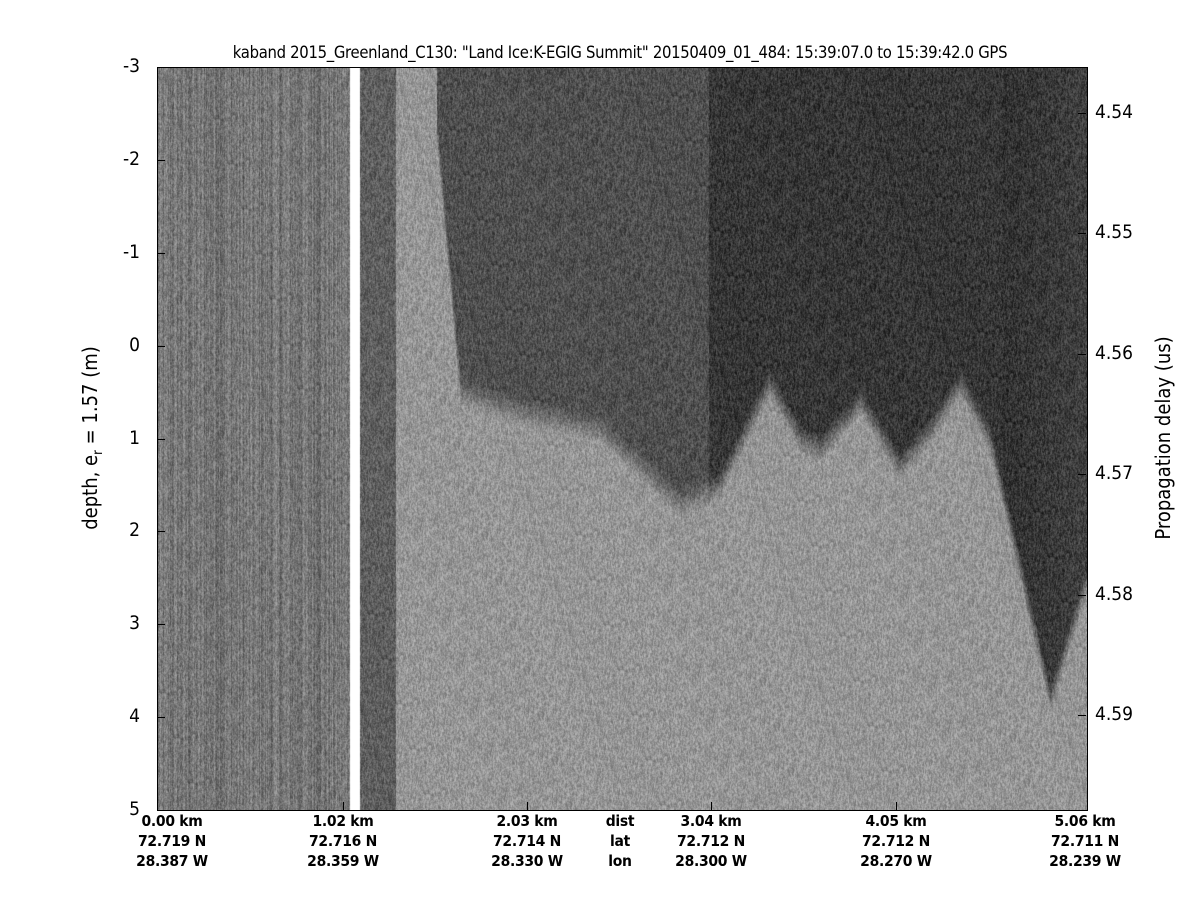 Image resolution: width=1200 pixels, height=900 pixels. I want to click on x-lat-tick-label: 72.711 N, so click(1085, 841).